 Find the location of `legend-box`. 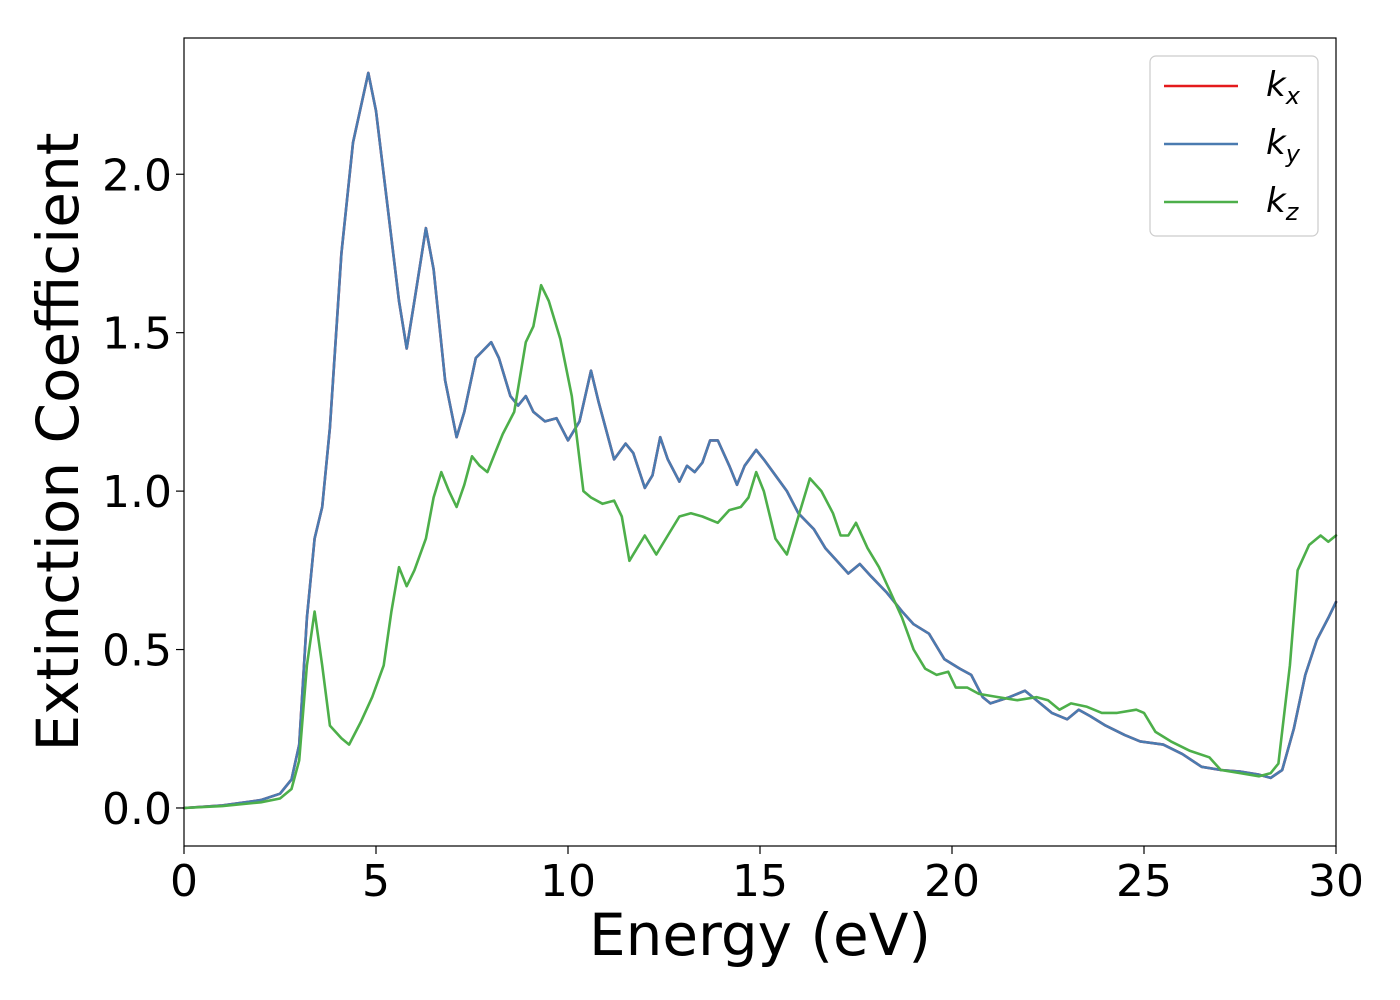

legend-box is located at coordinates (1234, 146).